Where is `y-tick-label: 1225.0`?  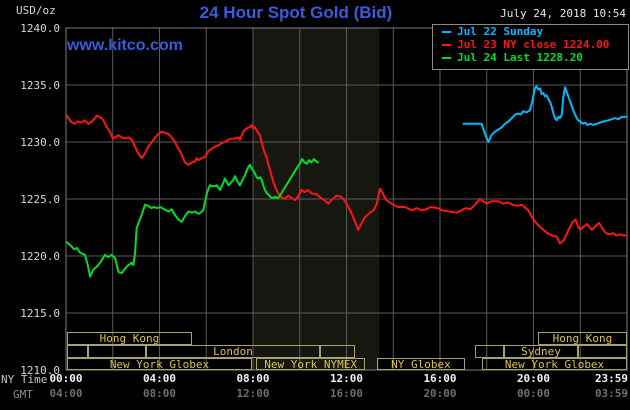 y-tick-label: 1225.0 is located at coordinates (40, 199).